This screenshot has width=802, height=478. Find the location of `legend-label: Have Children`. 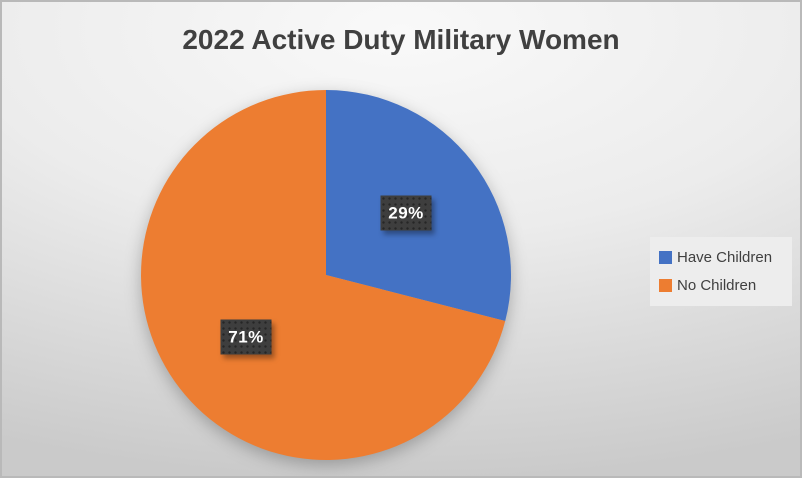

legend-label: Have Children is located at coordinates (725, 257).